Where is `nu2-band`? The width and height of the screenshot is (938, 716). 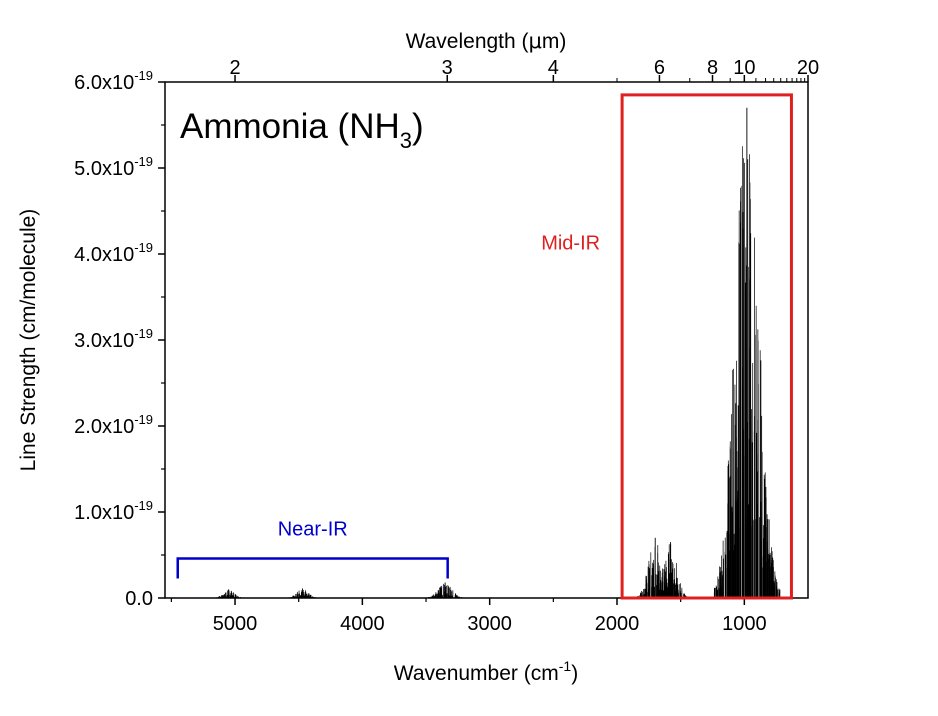 nu2-band is located at coordinates (747, 352).